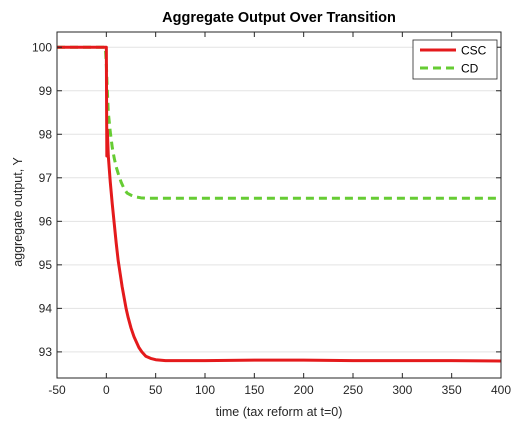 The image size is (513, 424). I want to click on x-tick-label: 200, so click(304, 390).